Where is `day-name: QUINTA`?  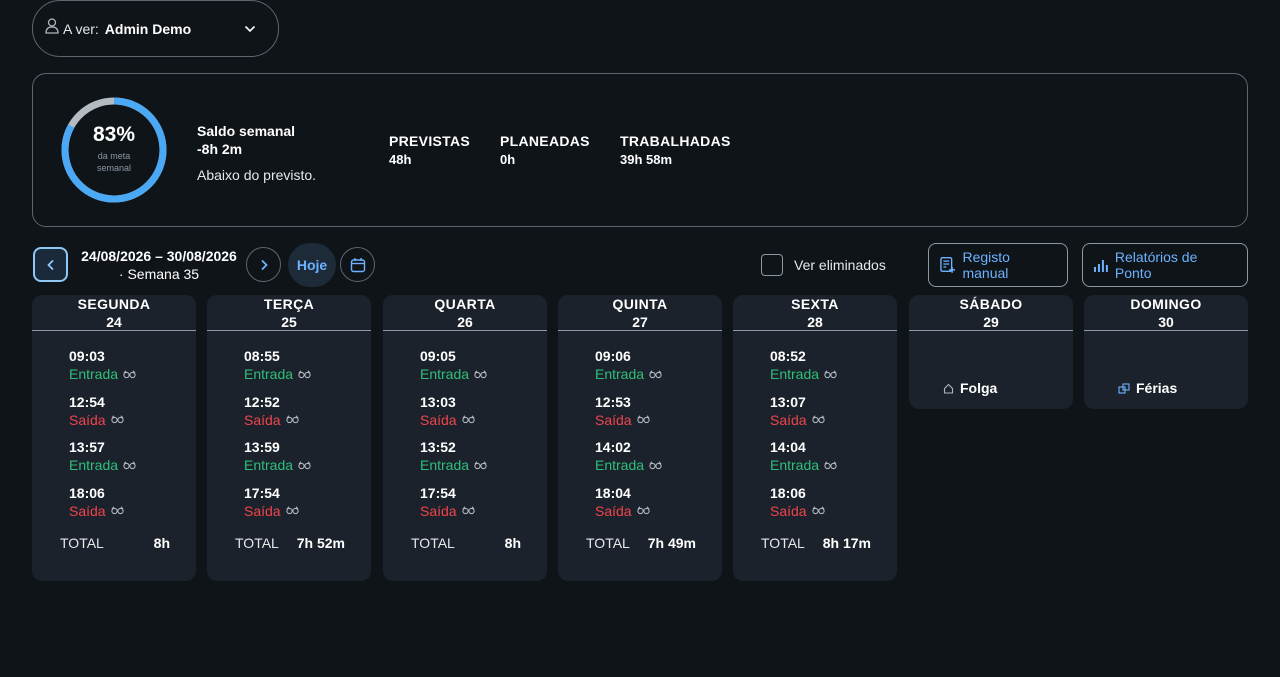
day-name: QUINTA is located at coordinates (640, 304).